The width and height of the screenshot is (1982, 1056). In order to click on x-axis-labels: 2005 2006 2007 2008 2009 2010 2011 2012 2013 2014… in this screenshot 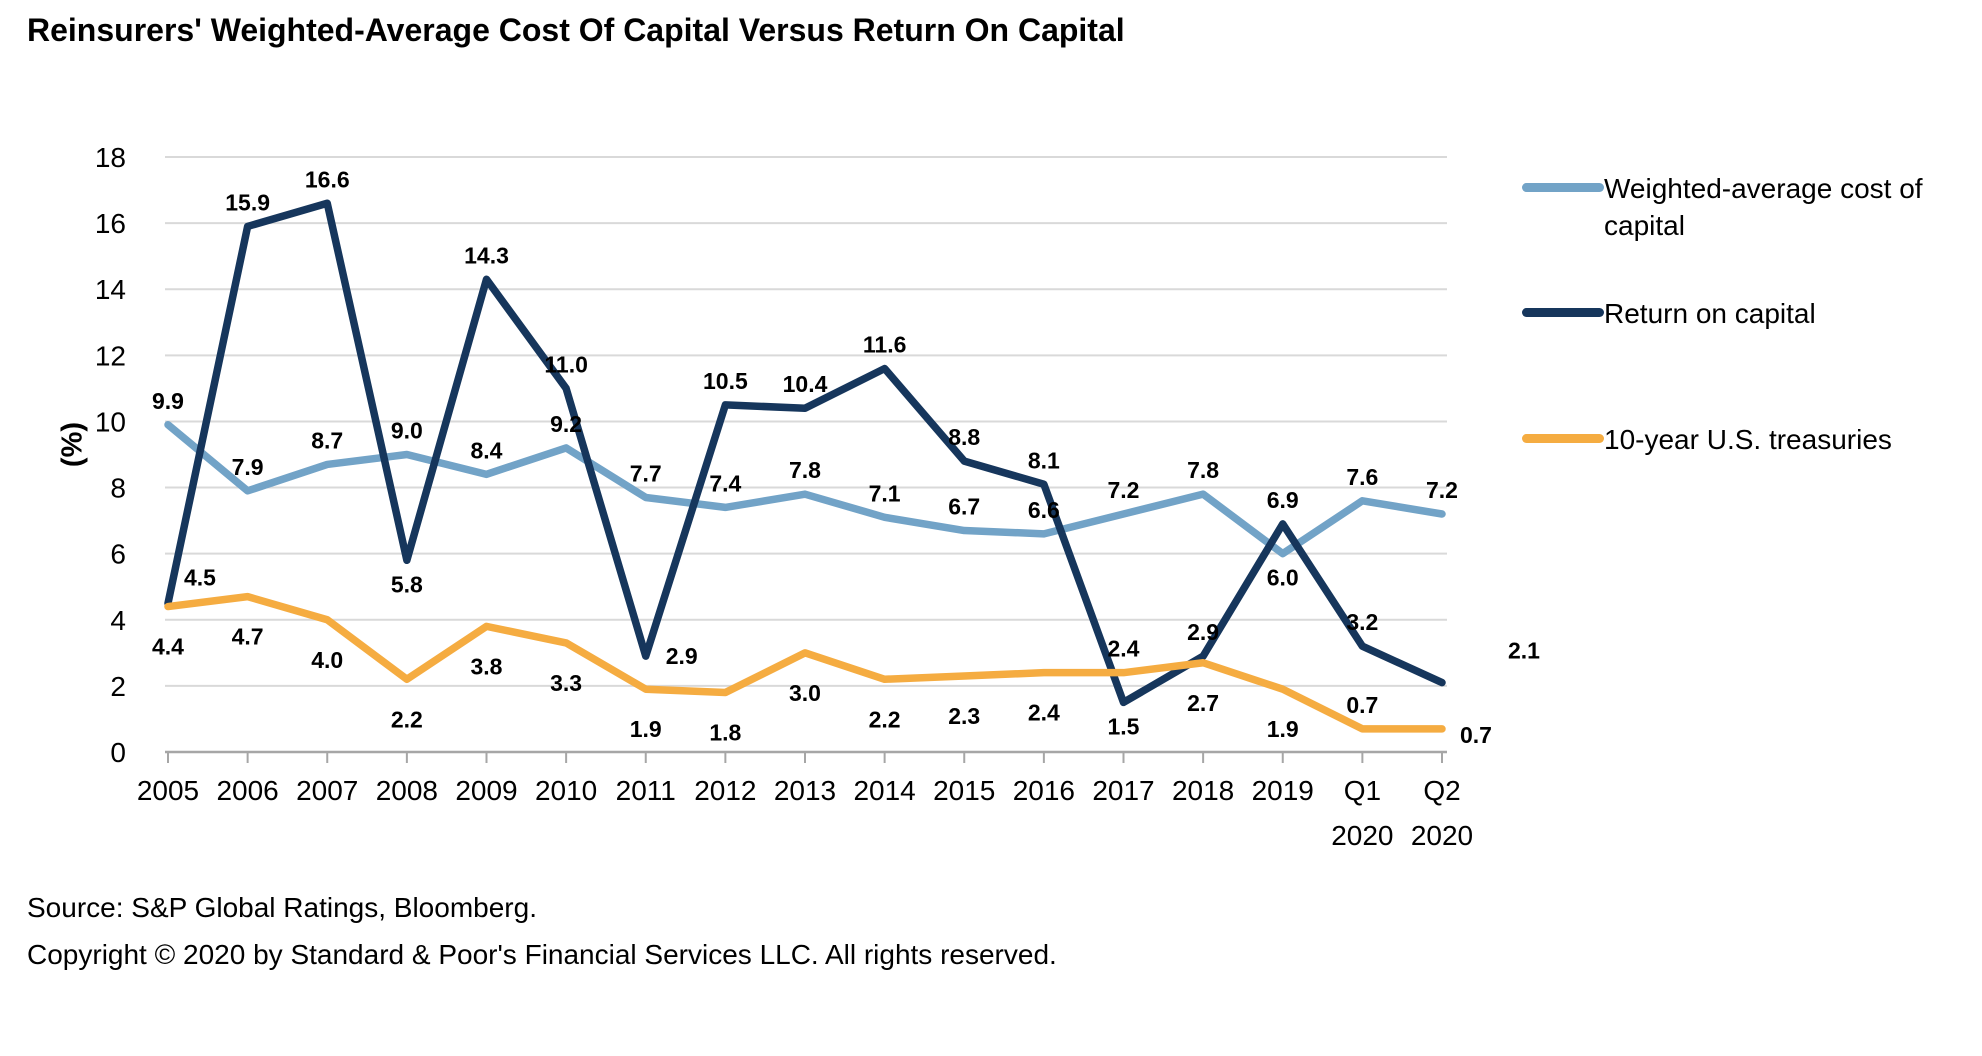, I will do `click(805, 813)`.